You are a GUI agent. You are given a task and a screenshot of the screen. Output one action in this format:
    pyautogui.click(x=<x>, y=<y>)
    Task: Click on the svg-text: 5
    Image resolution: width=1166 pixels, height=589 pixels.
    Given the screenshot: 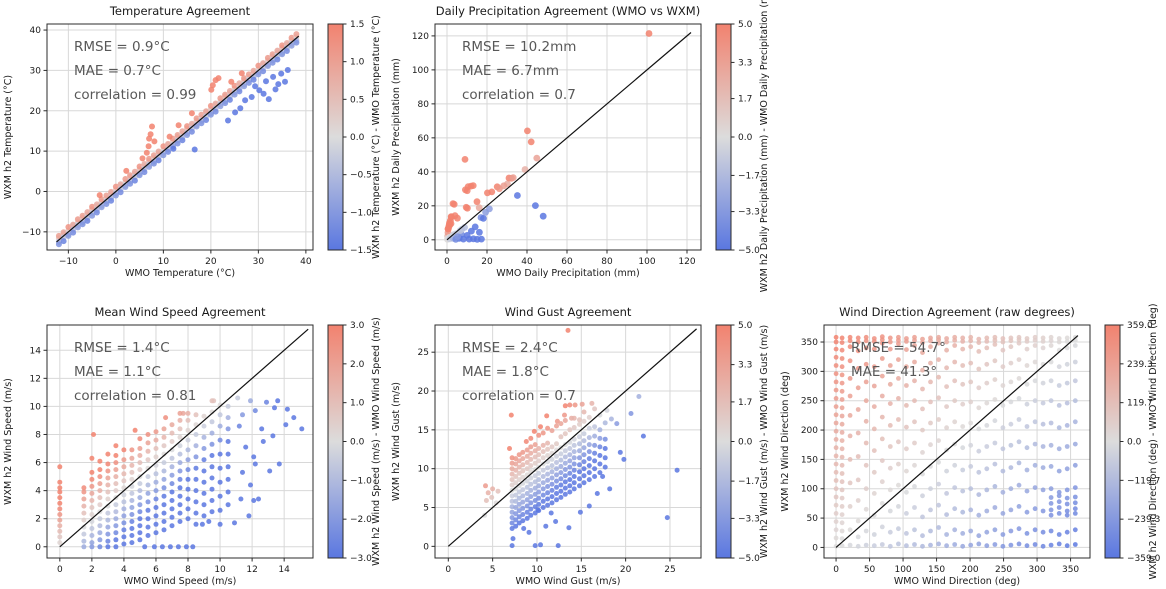 What is the action you would take?
    pyautogui.click(x=426, y=509)
    